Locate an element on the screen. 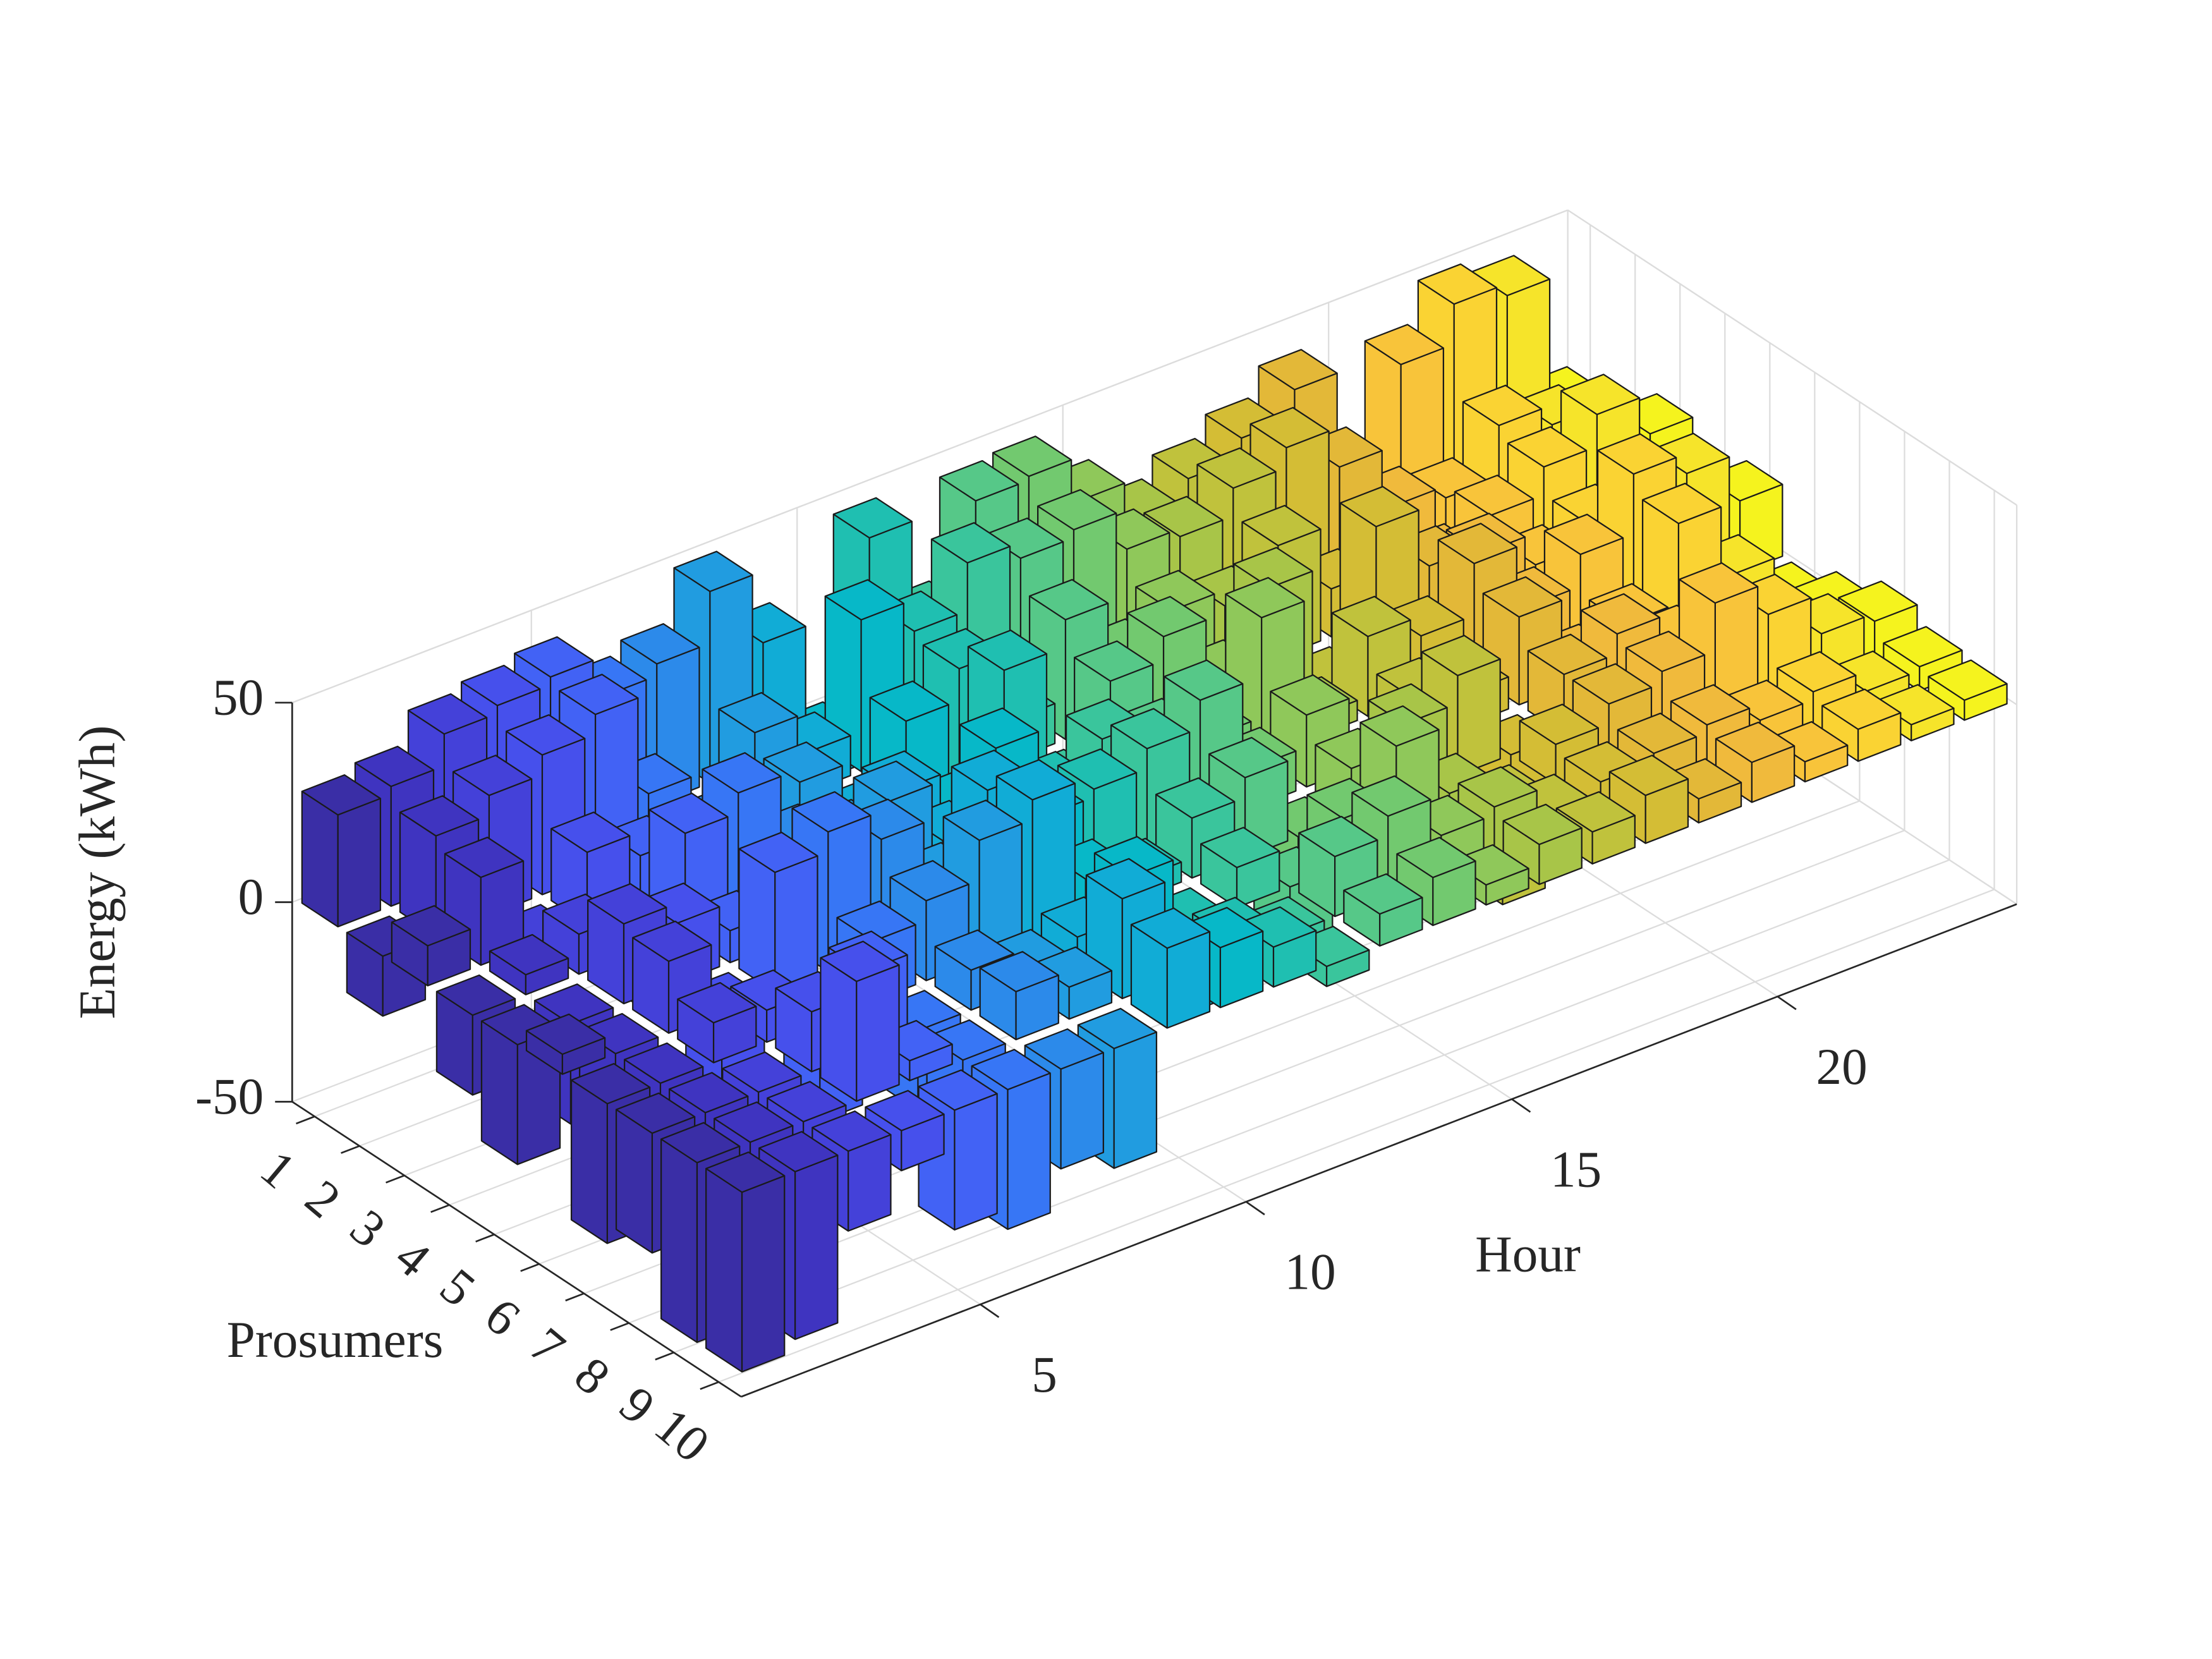  y-tick-label: 10 is located at coordinates (682, 1435).